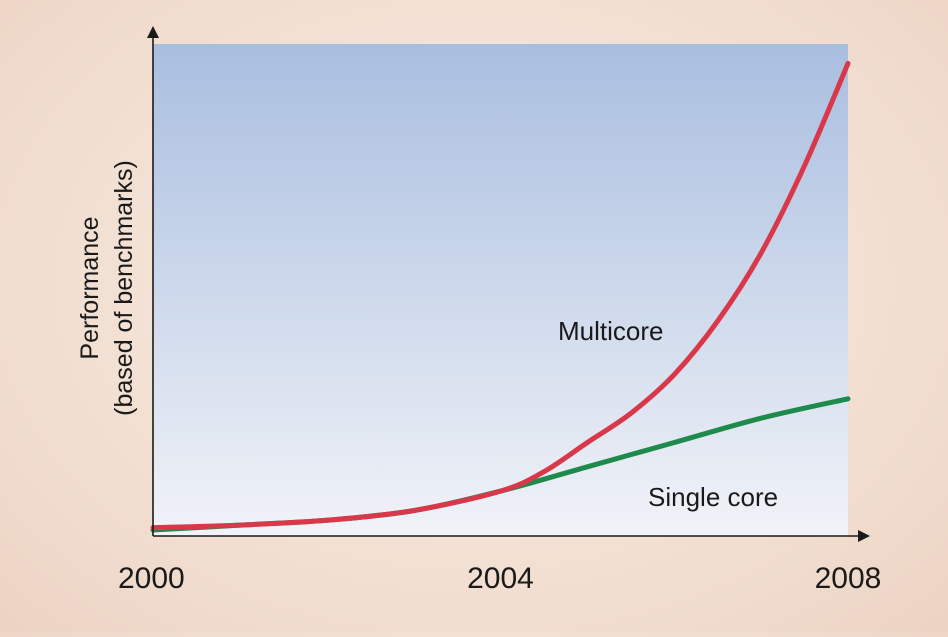  What do you see at coordinates (107, 288) in the screenshot?
I see `y-axis-title: Performance (based of benchmarks)` at bounding box center [107, 288].